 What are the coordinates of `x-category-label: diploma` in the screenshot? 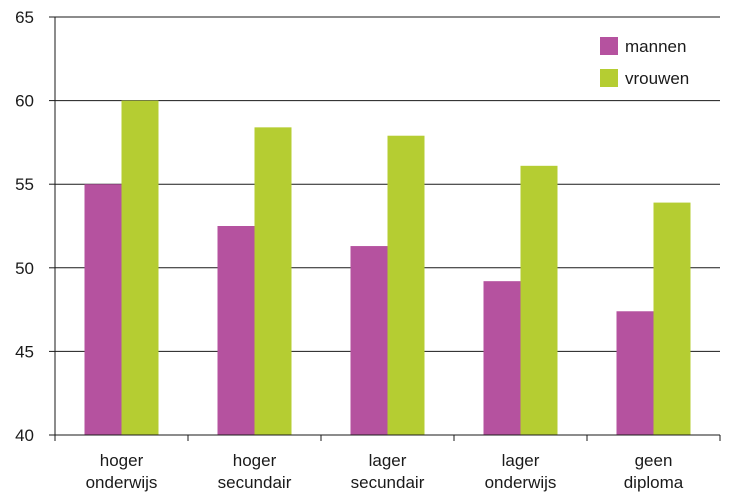 It's located at (654, 482).